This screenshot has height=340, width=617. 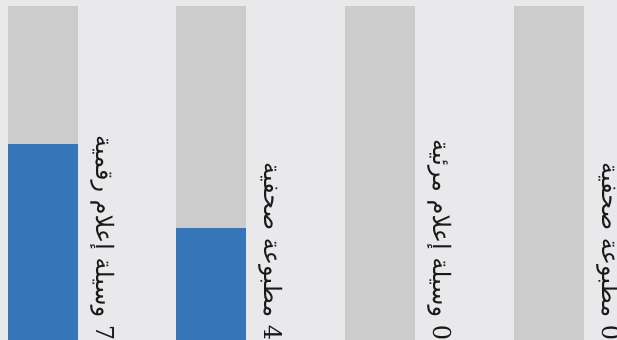 What do you see at coordinates (606, 250) in the screenshot?
I see `bar-label: 0 مطبوعة صحفية` at bounding box center [606, 250].